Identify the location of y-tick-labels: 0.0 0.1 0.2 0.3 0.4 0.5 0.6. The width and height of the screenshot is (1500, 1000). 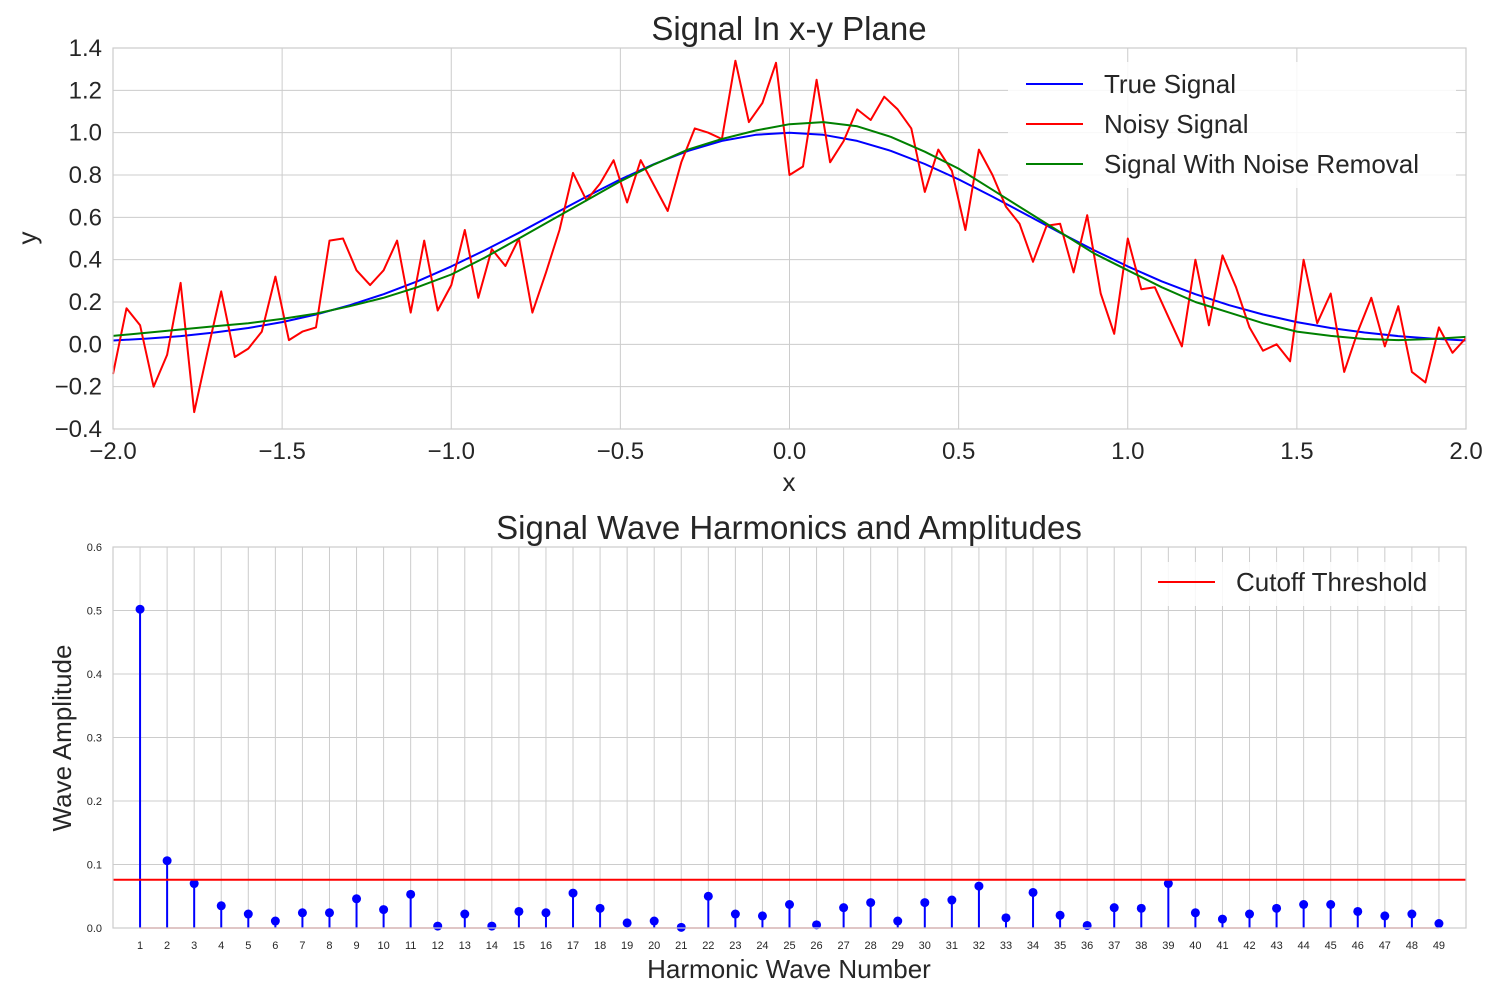
(94, 738).